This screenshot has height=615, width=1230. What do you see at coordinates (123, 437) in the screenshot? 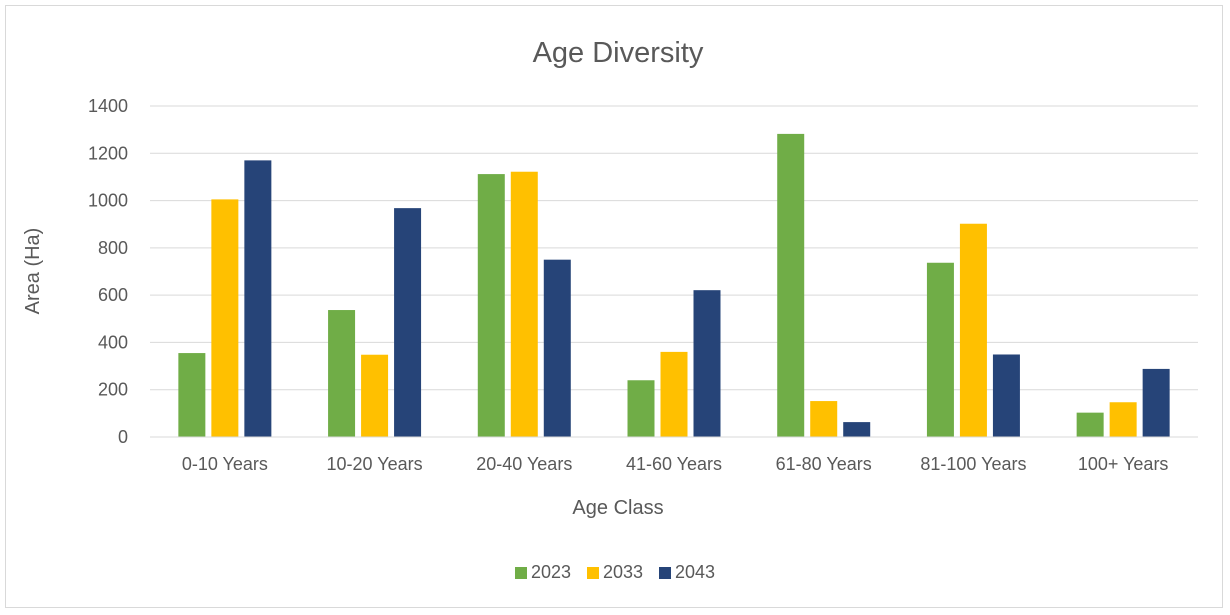
I see `y-tick-label: 0` at bounding box center [123, 437].